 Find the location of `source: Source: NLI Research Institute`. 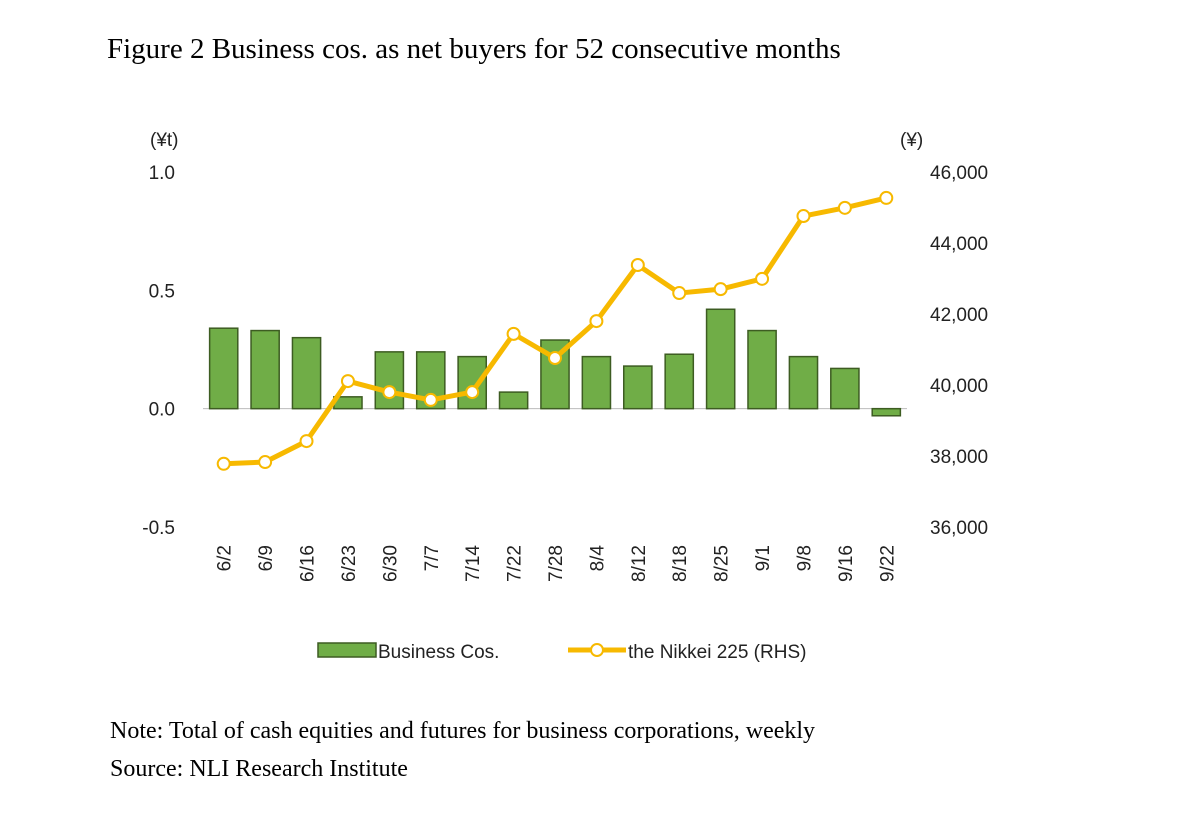

source: Source: NLI Research Institute is located at coordinates (259, 769).